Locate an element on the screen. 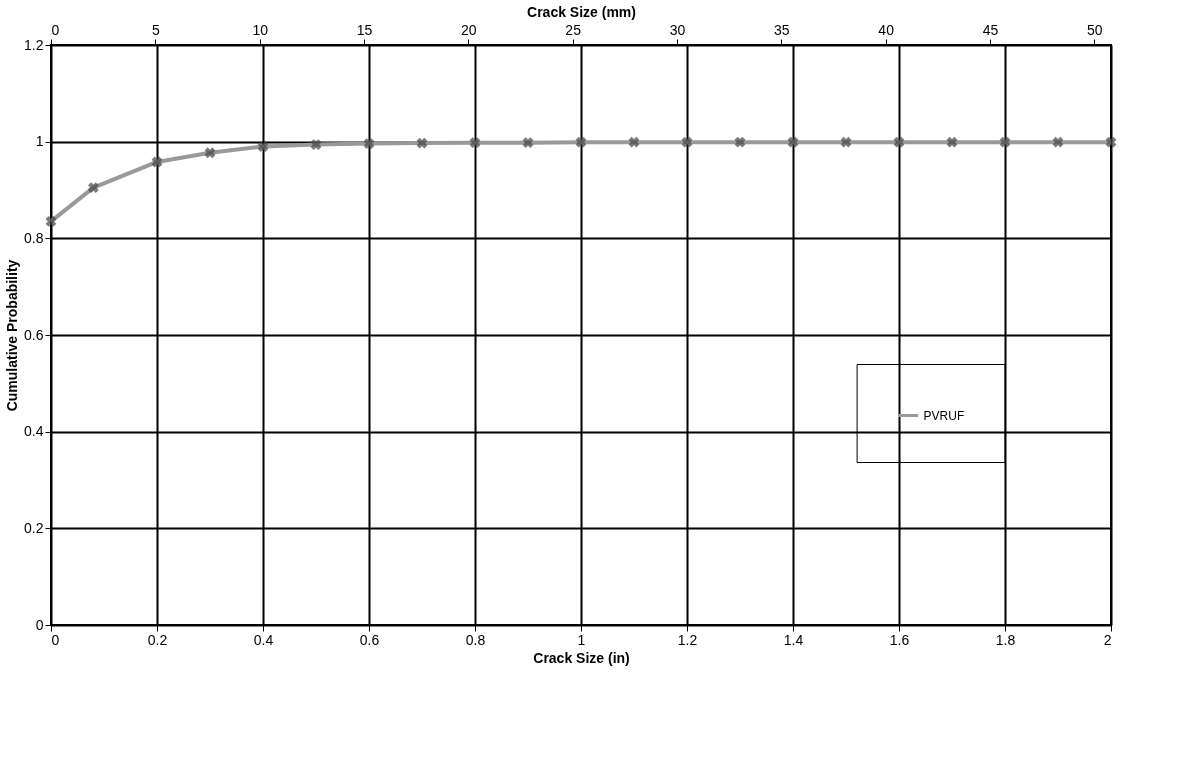  y-axis-title: Cumulative Probability is located at coordinates (12, 335).